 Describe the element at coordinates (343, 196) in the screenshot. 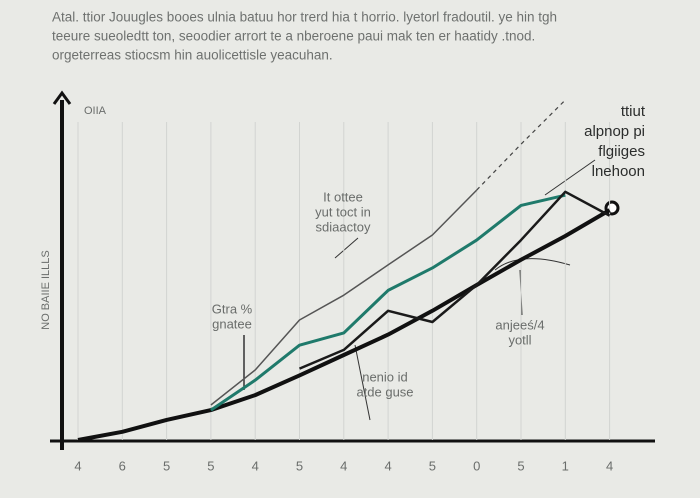

I see `annotation: It ottee` at that location.